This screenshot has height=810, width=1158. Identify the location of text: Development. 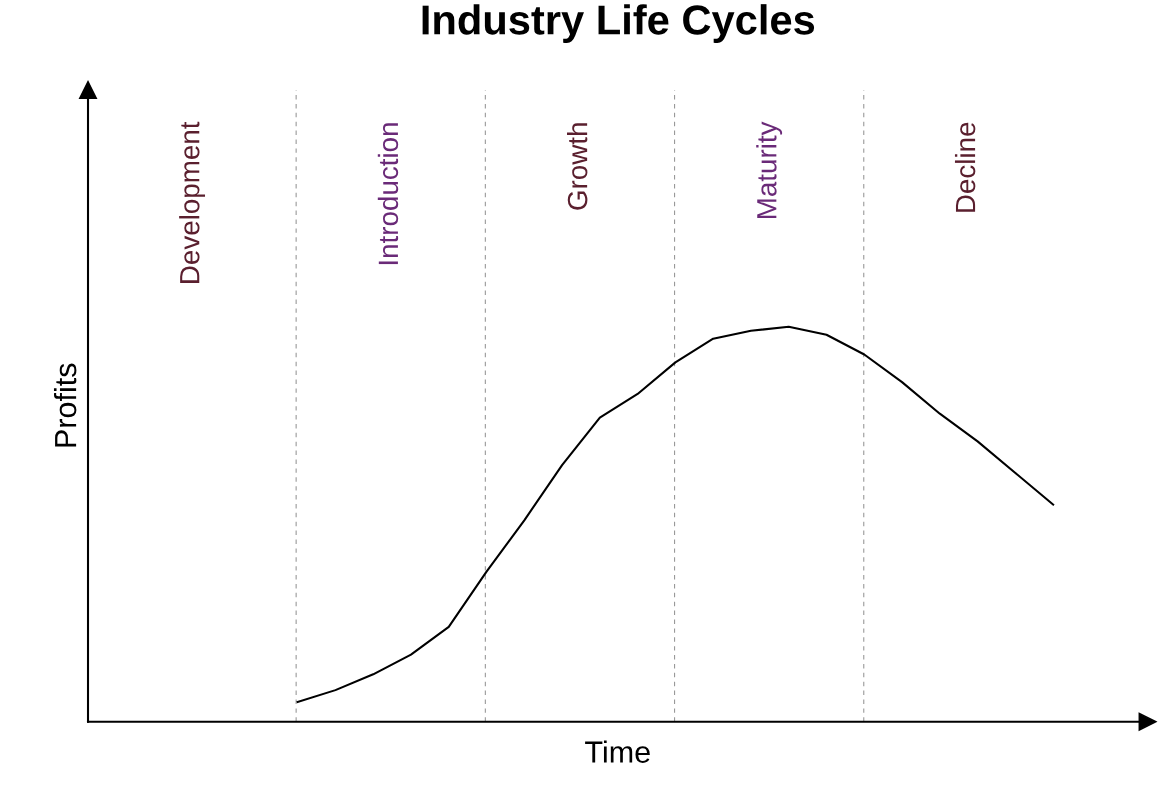
(192, 202).